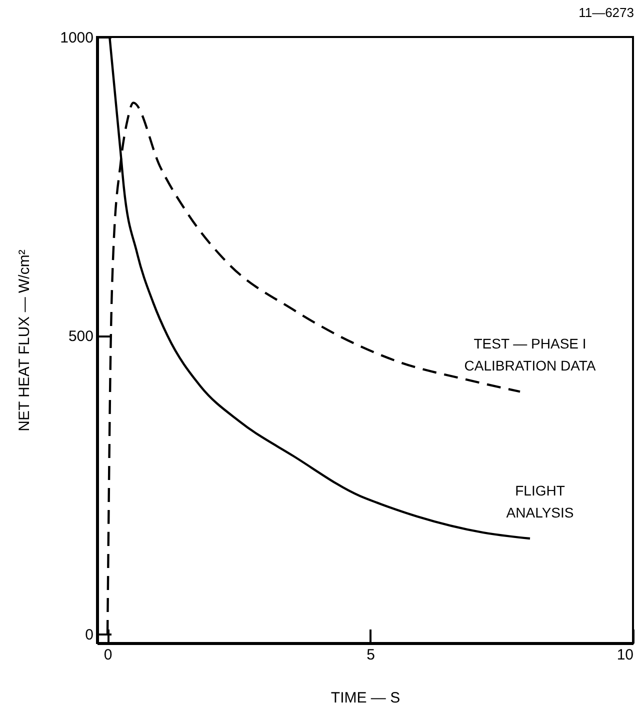  I want to click on x-tick-label: 0, so click(108, 655).